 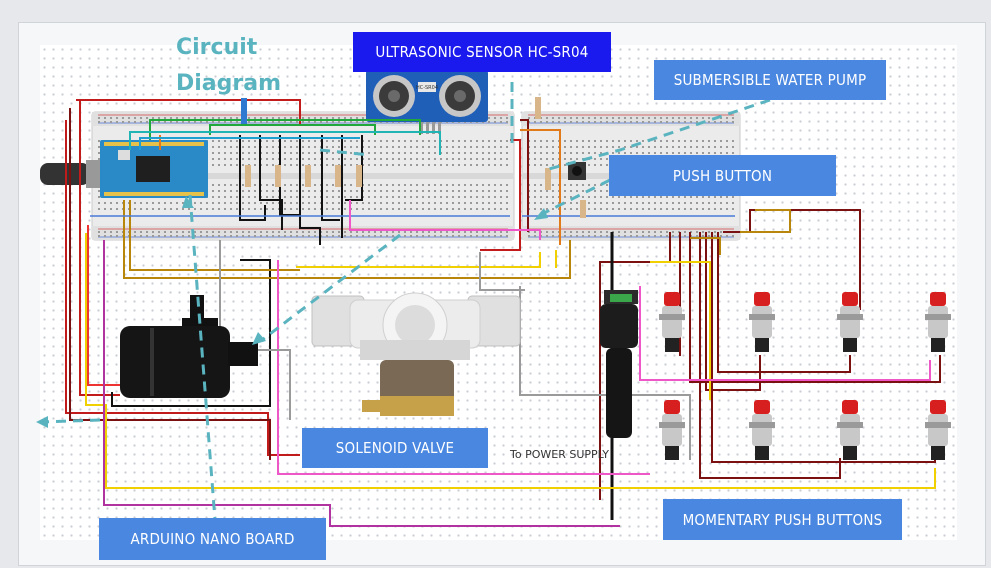 I want to click on submersible-pump-label: SUBMERSIBLE WATER PUMP, so click(x=770, y=80).